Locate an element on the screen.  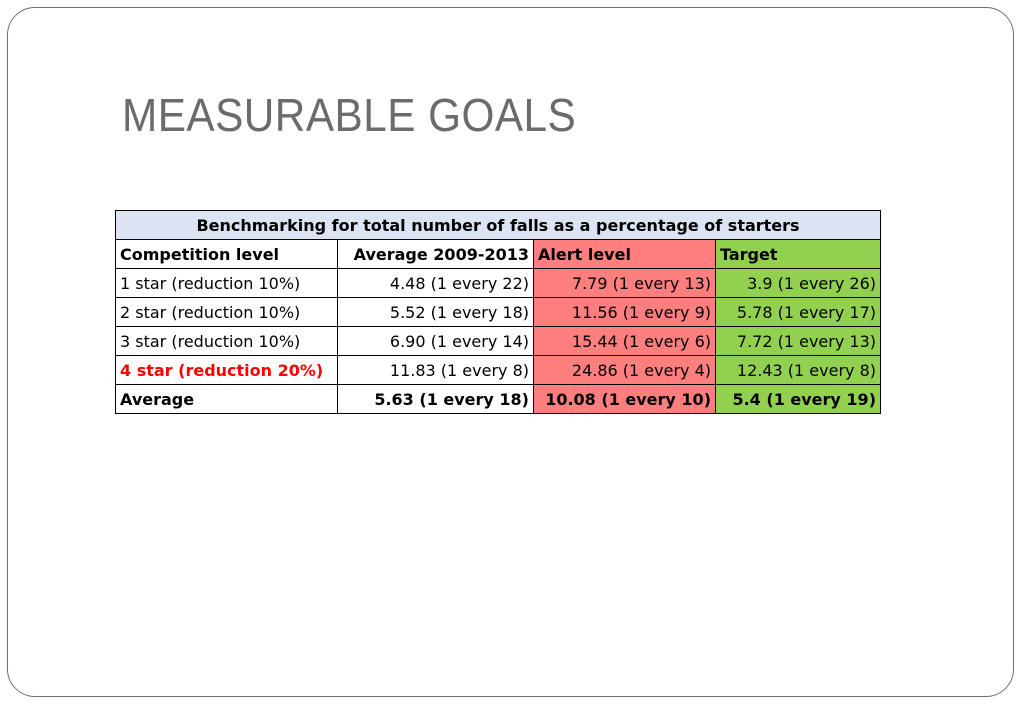
cell-average: 11.83 (1 every 8) is located at coordinates (435, 370).